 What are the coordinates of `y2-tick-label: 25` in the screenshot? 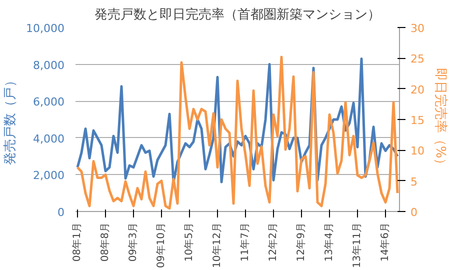 It's located at (417, 59).